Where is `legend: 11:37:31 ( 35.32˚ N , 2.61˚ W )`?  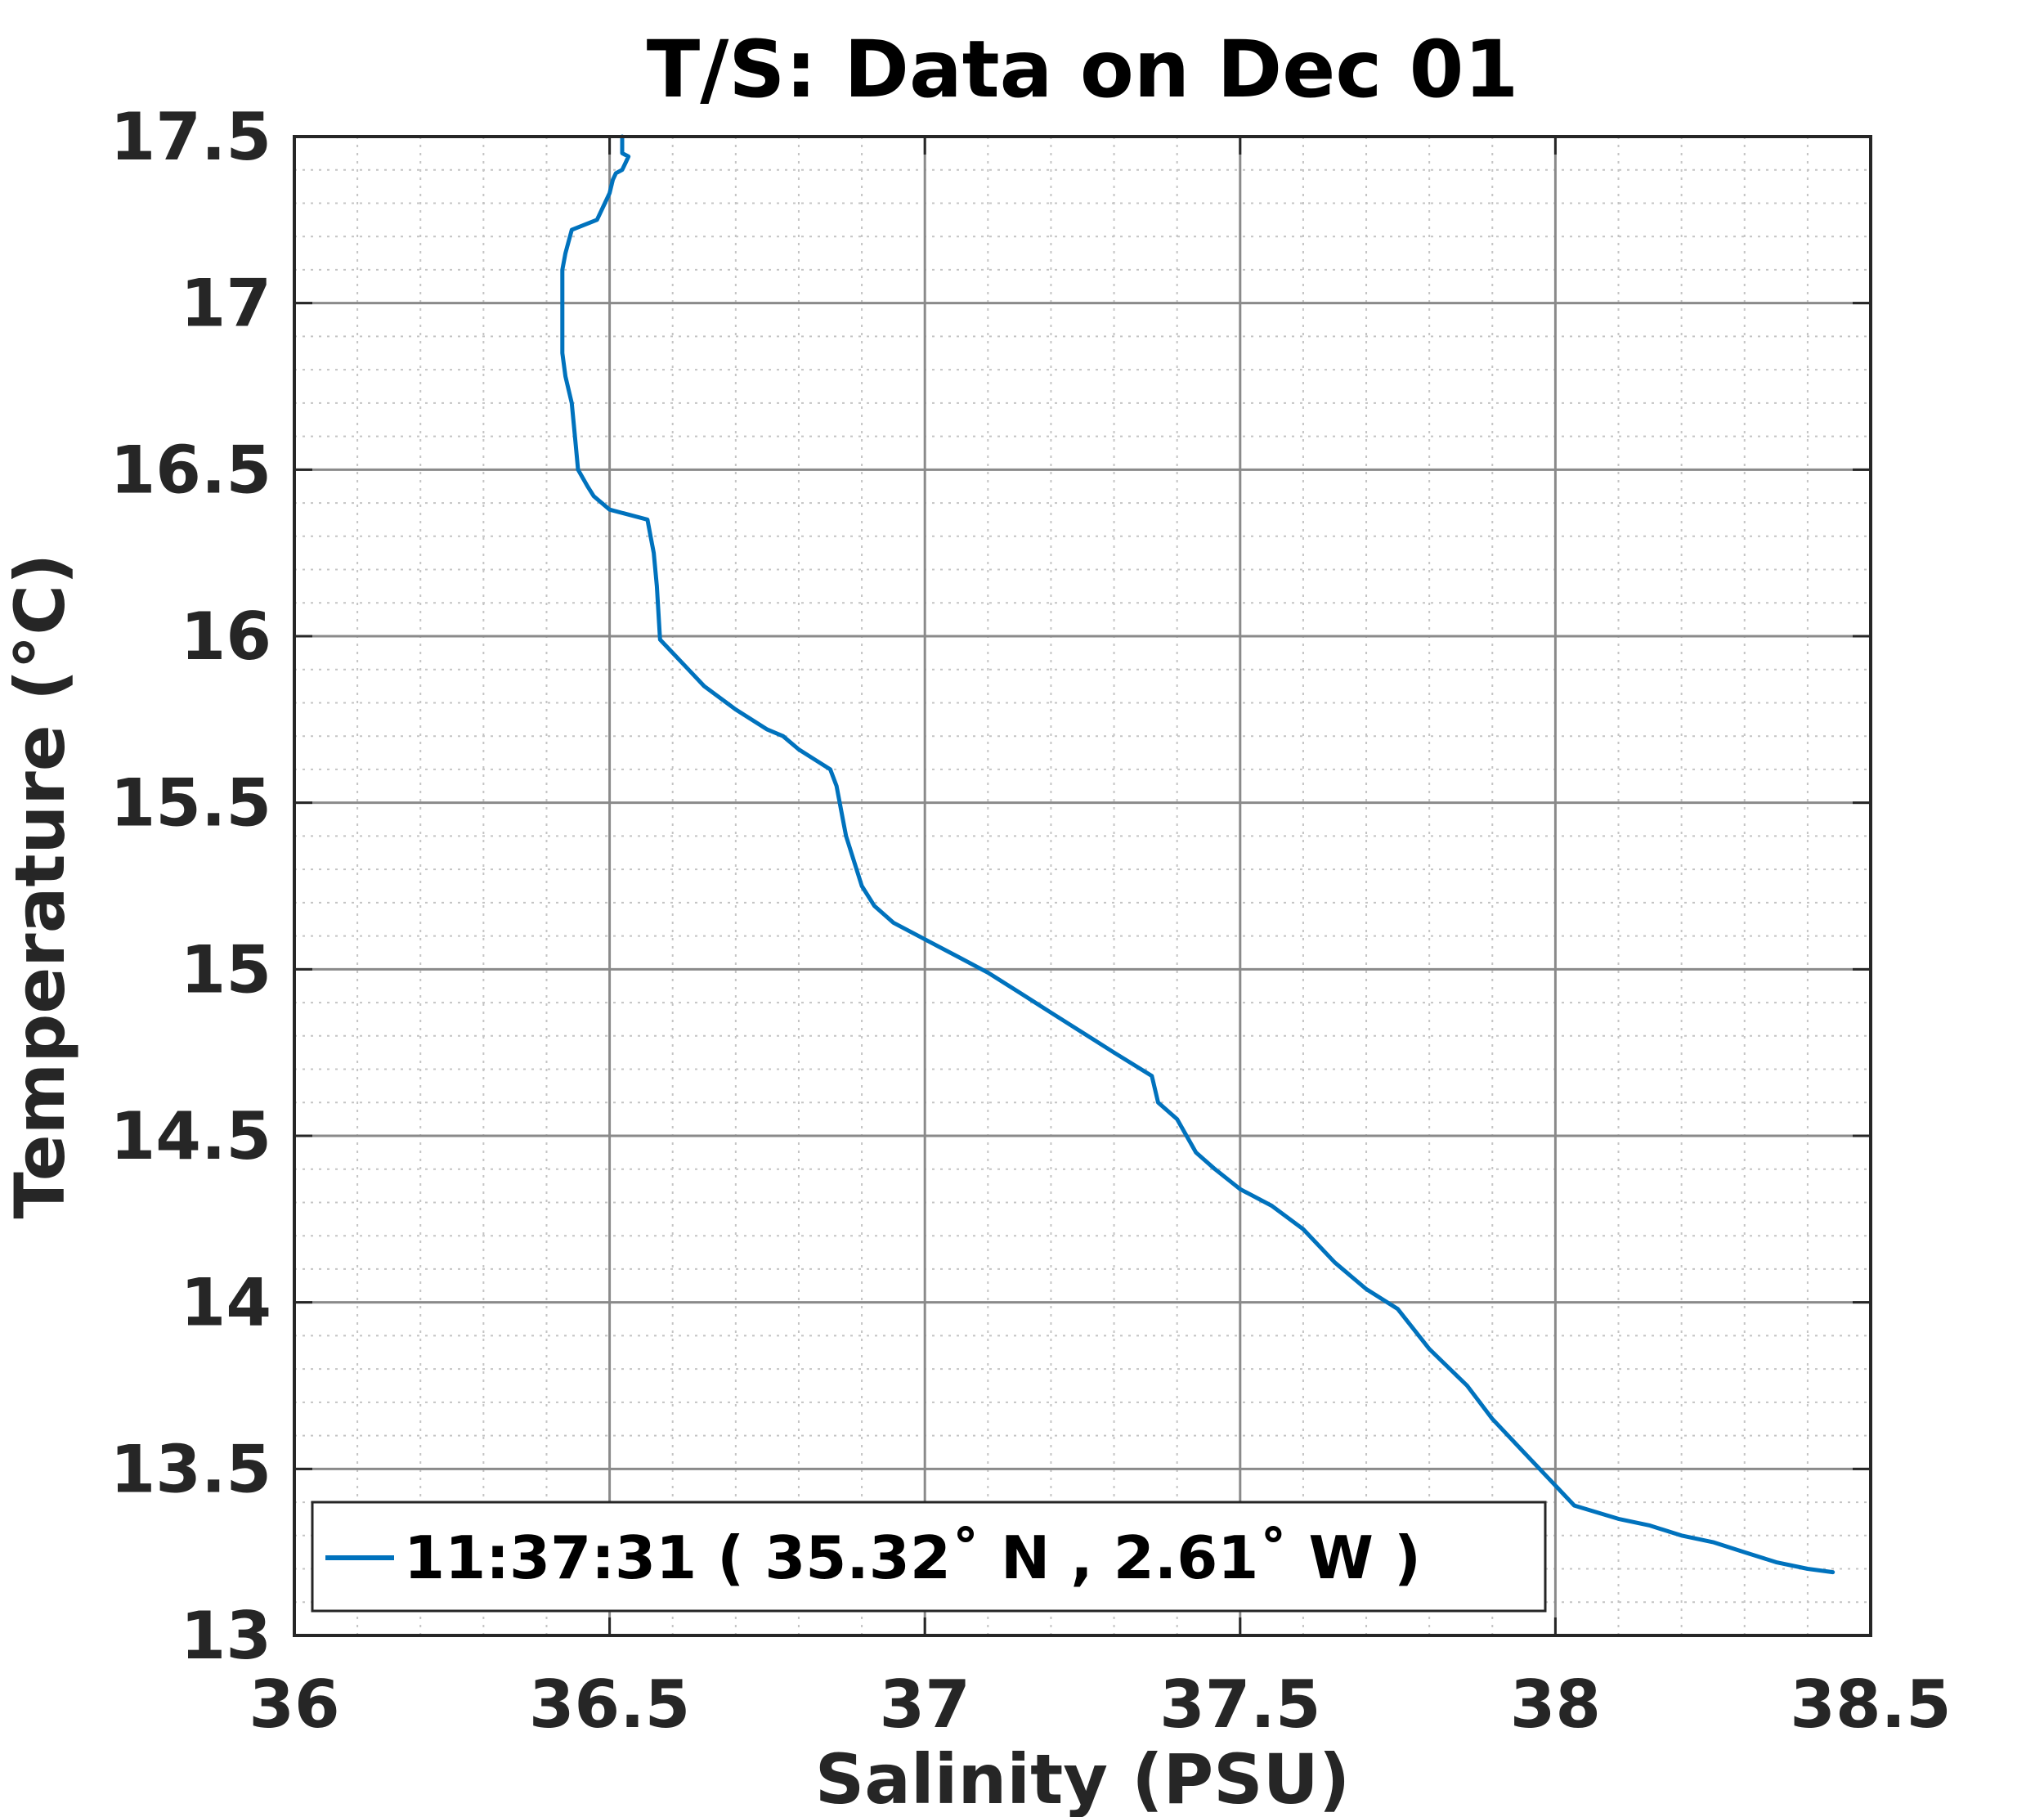 legend: 11:37:31 ( 35.32˚ N , 2.61˚ W ) is located at coordinates (929, 1557).